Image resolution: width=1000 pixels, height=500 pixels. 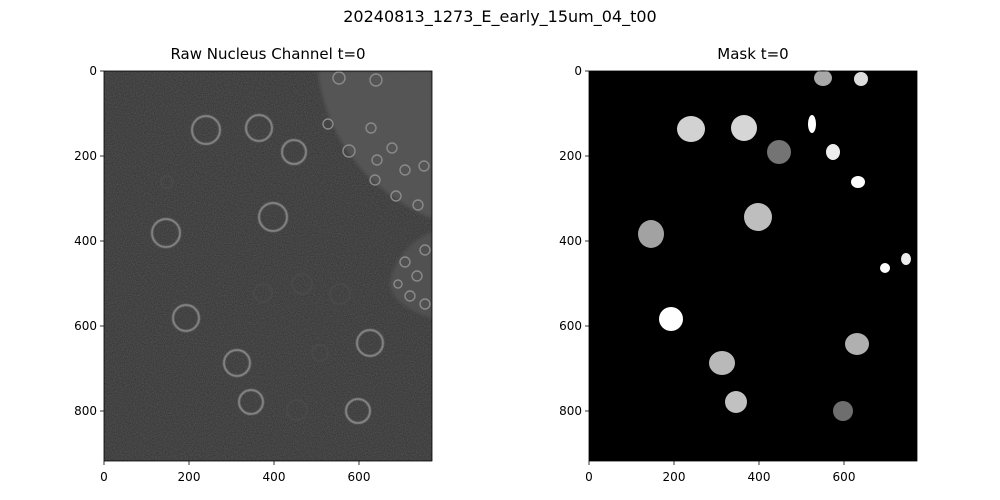 What do you see at coordinates (587, 241) in the screenshot?
I see `mask-y-axis` at bounding box center [587, 241].